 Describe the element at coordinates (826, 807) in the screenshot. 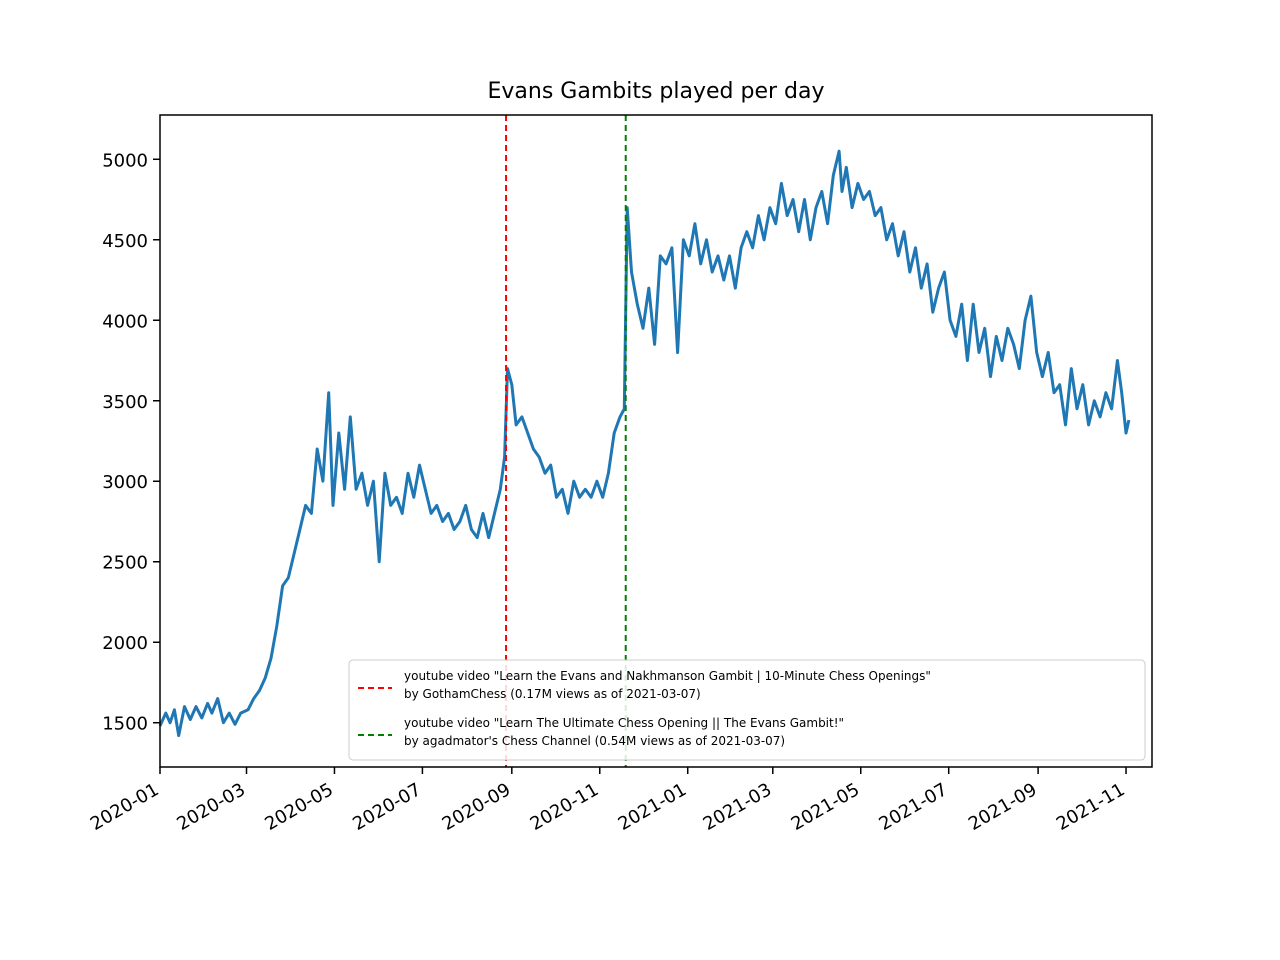

I see `x-tick-label: 2021-05` at that location.